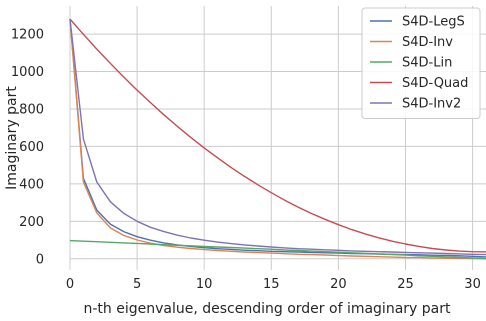 This screenshot has width=486, height=321. What do you see at coordinates (27, 72) in the screenshot?
I see `y-tick-label: 1000` at bounding box center [27, 72].